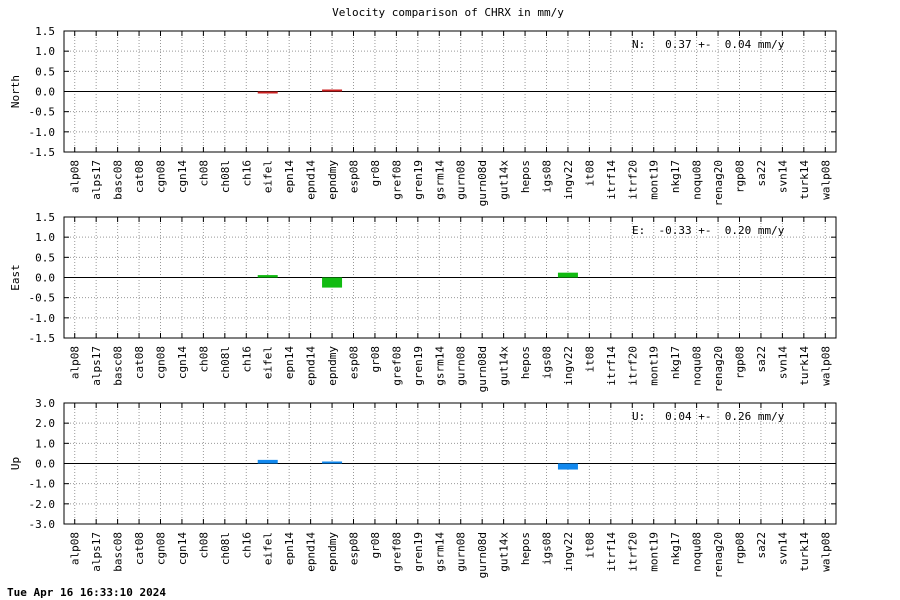  What do you see at coordinates (418, 366) in the screenshot?
I see `x-tick-label: gren19` at bounding box center [418, 366].